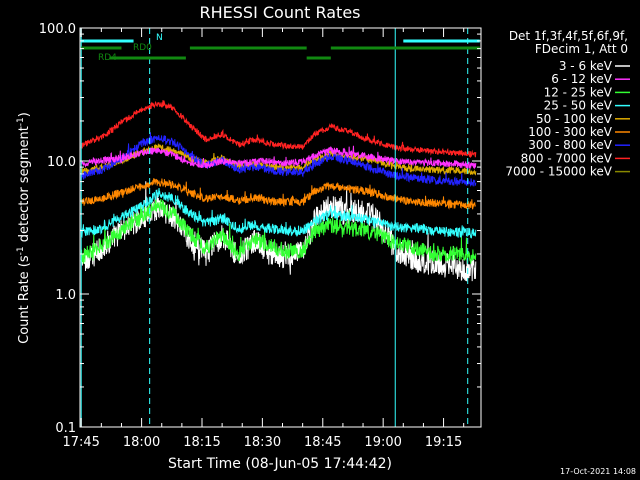  Describe the element at coordinates (65, 295) in the screenshot. I see `y-tick-label: 1.0` at that location.